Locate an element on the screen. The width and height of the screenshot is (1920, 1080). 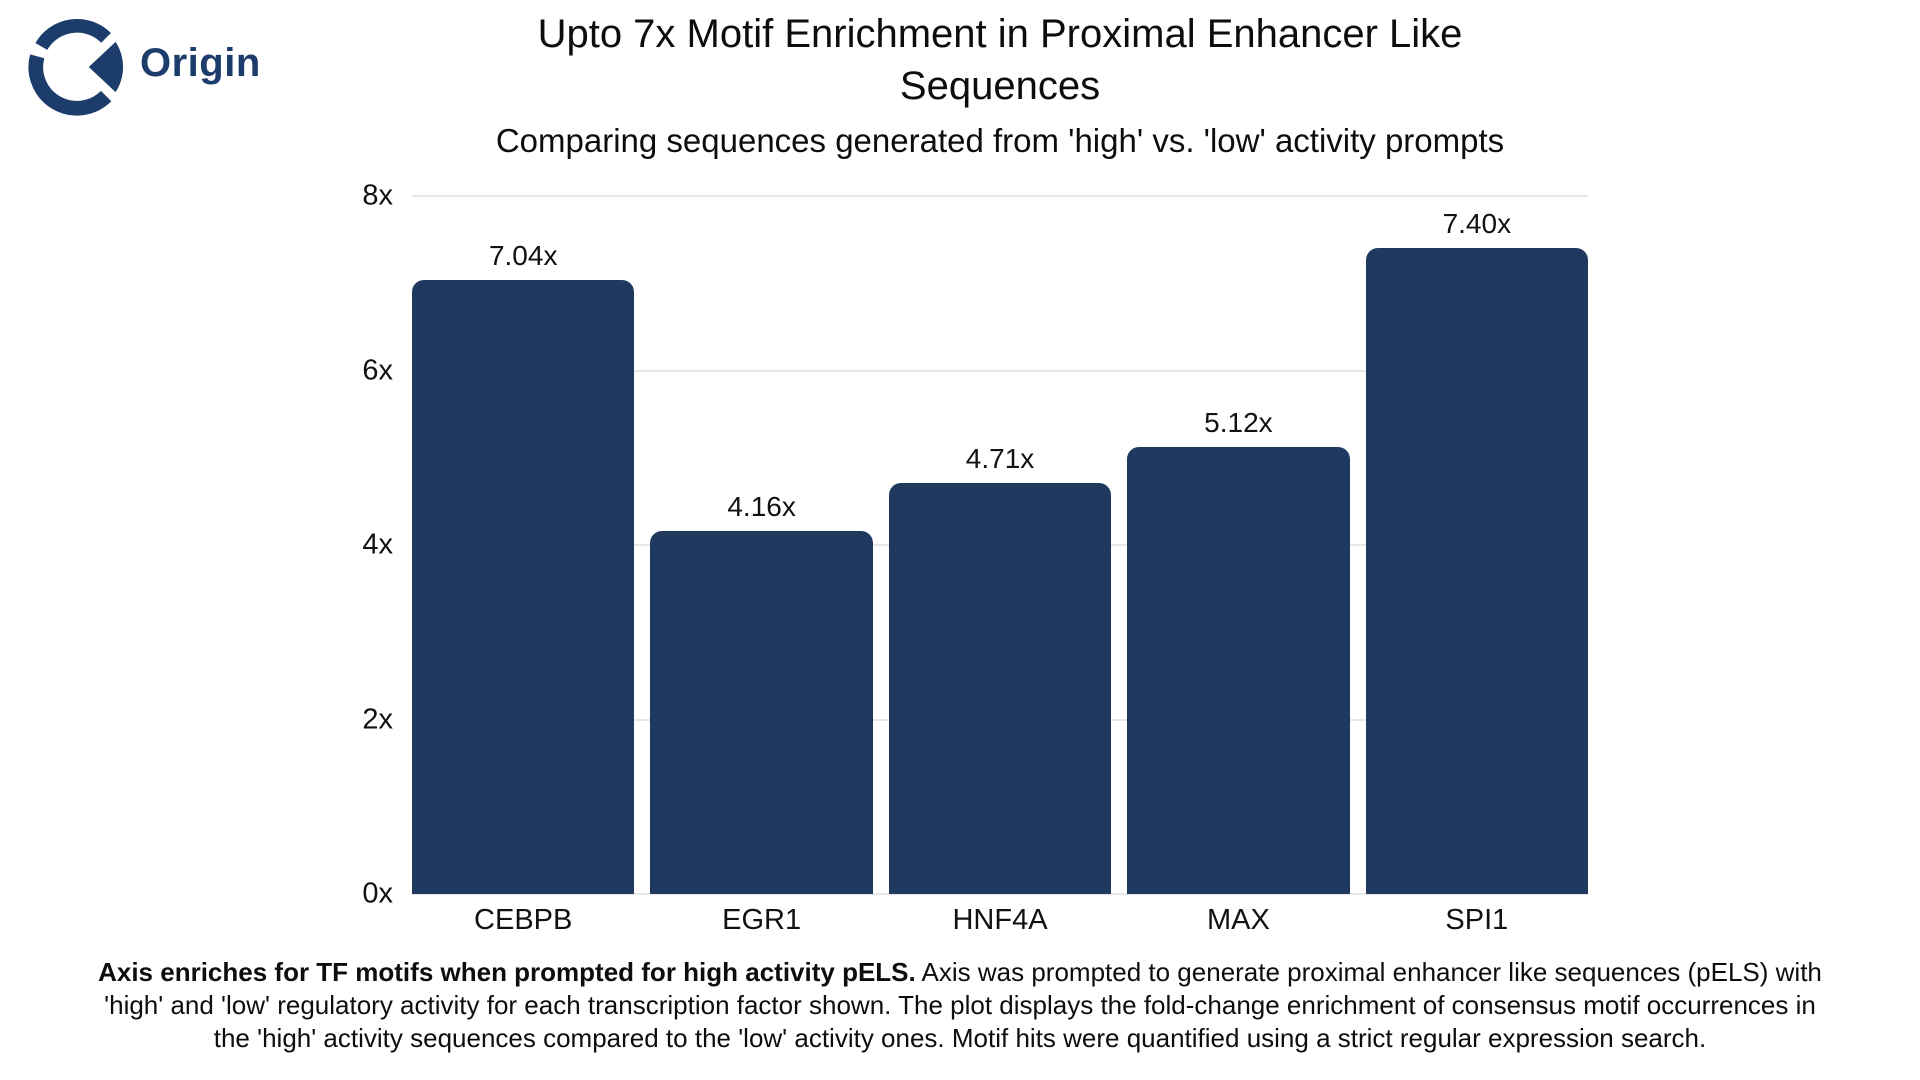
origin-logo: Origin is located at coordinates (144, 67).